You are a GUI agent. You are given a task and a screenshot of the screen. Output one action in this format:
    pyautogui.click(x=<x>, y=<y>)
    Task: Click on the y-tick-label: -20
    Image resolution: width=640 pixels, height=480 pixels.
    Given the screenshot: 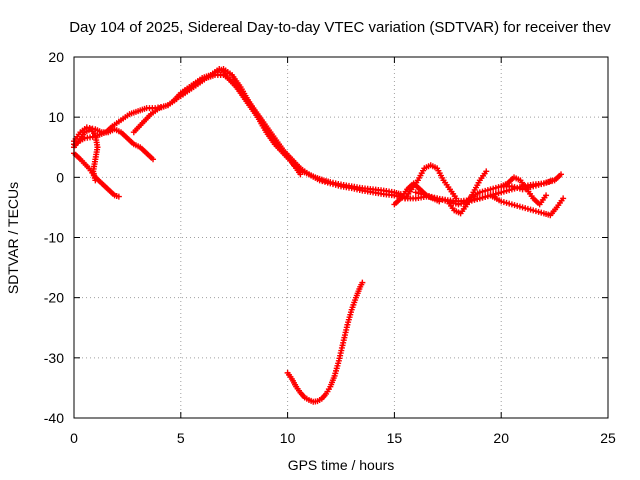 What is the action you would take?
    pyautogui.click(x=54, y=298)
    